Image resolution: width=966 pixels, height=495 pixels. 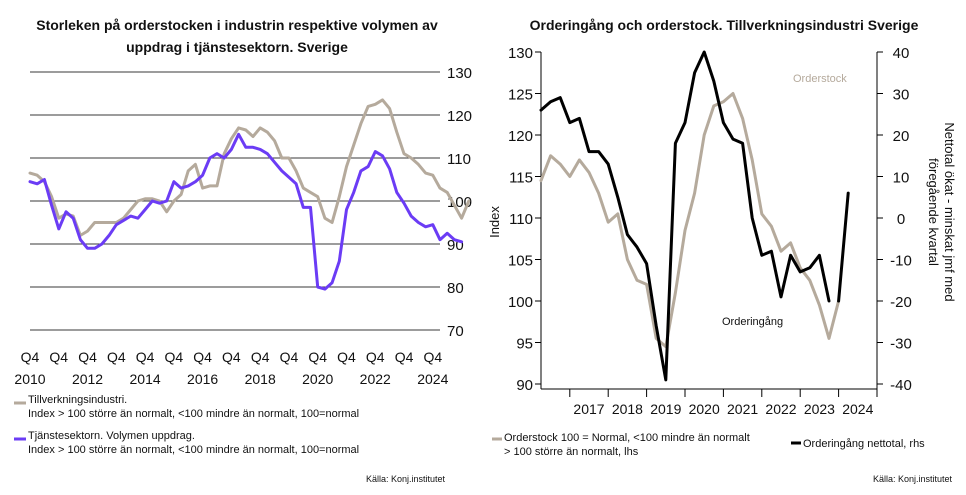 I want to click on services-series-line, so click(x=246, y=211).